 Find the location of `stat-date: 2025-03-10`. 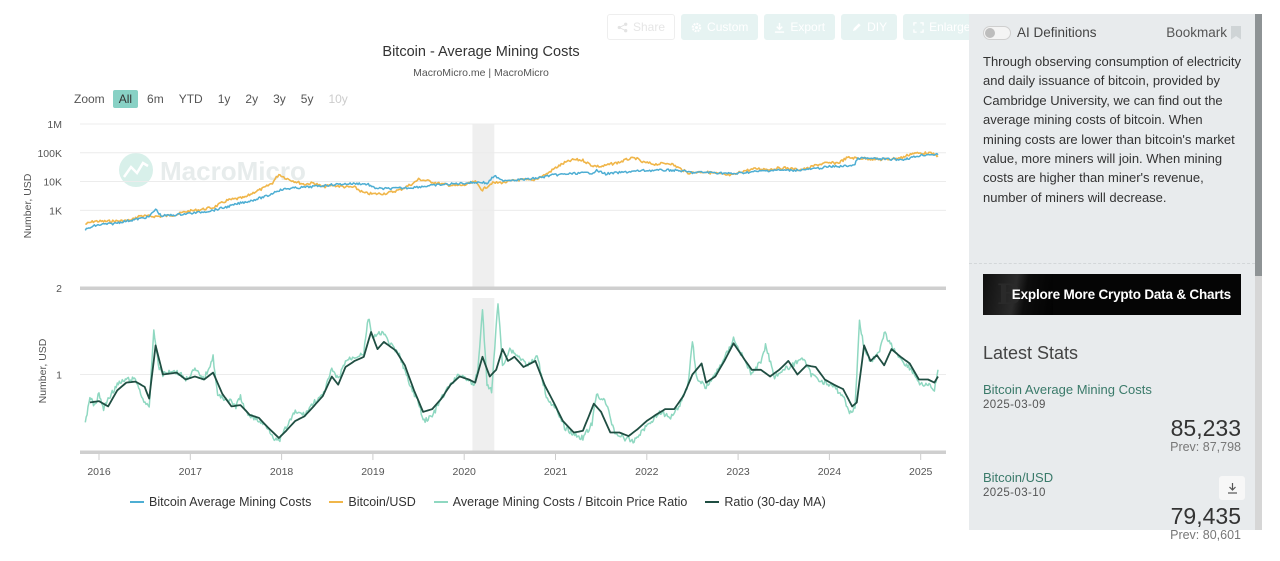

stat-date: 2025-03-10 is located at coordinates (1014, 493).